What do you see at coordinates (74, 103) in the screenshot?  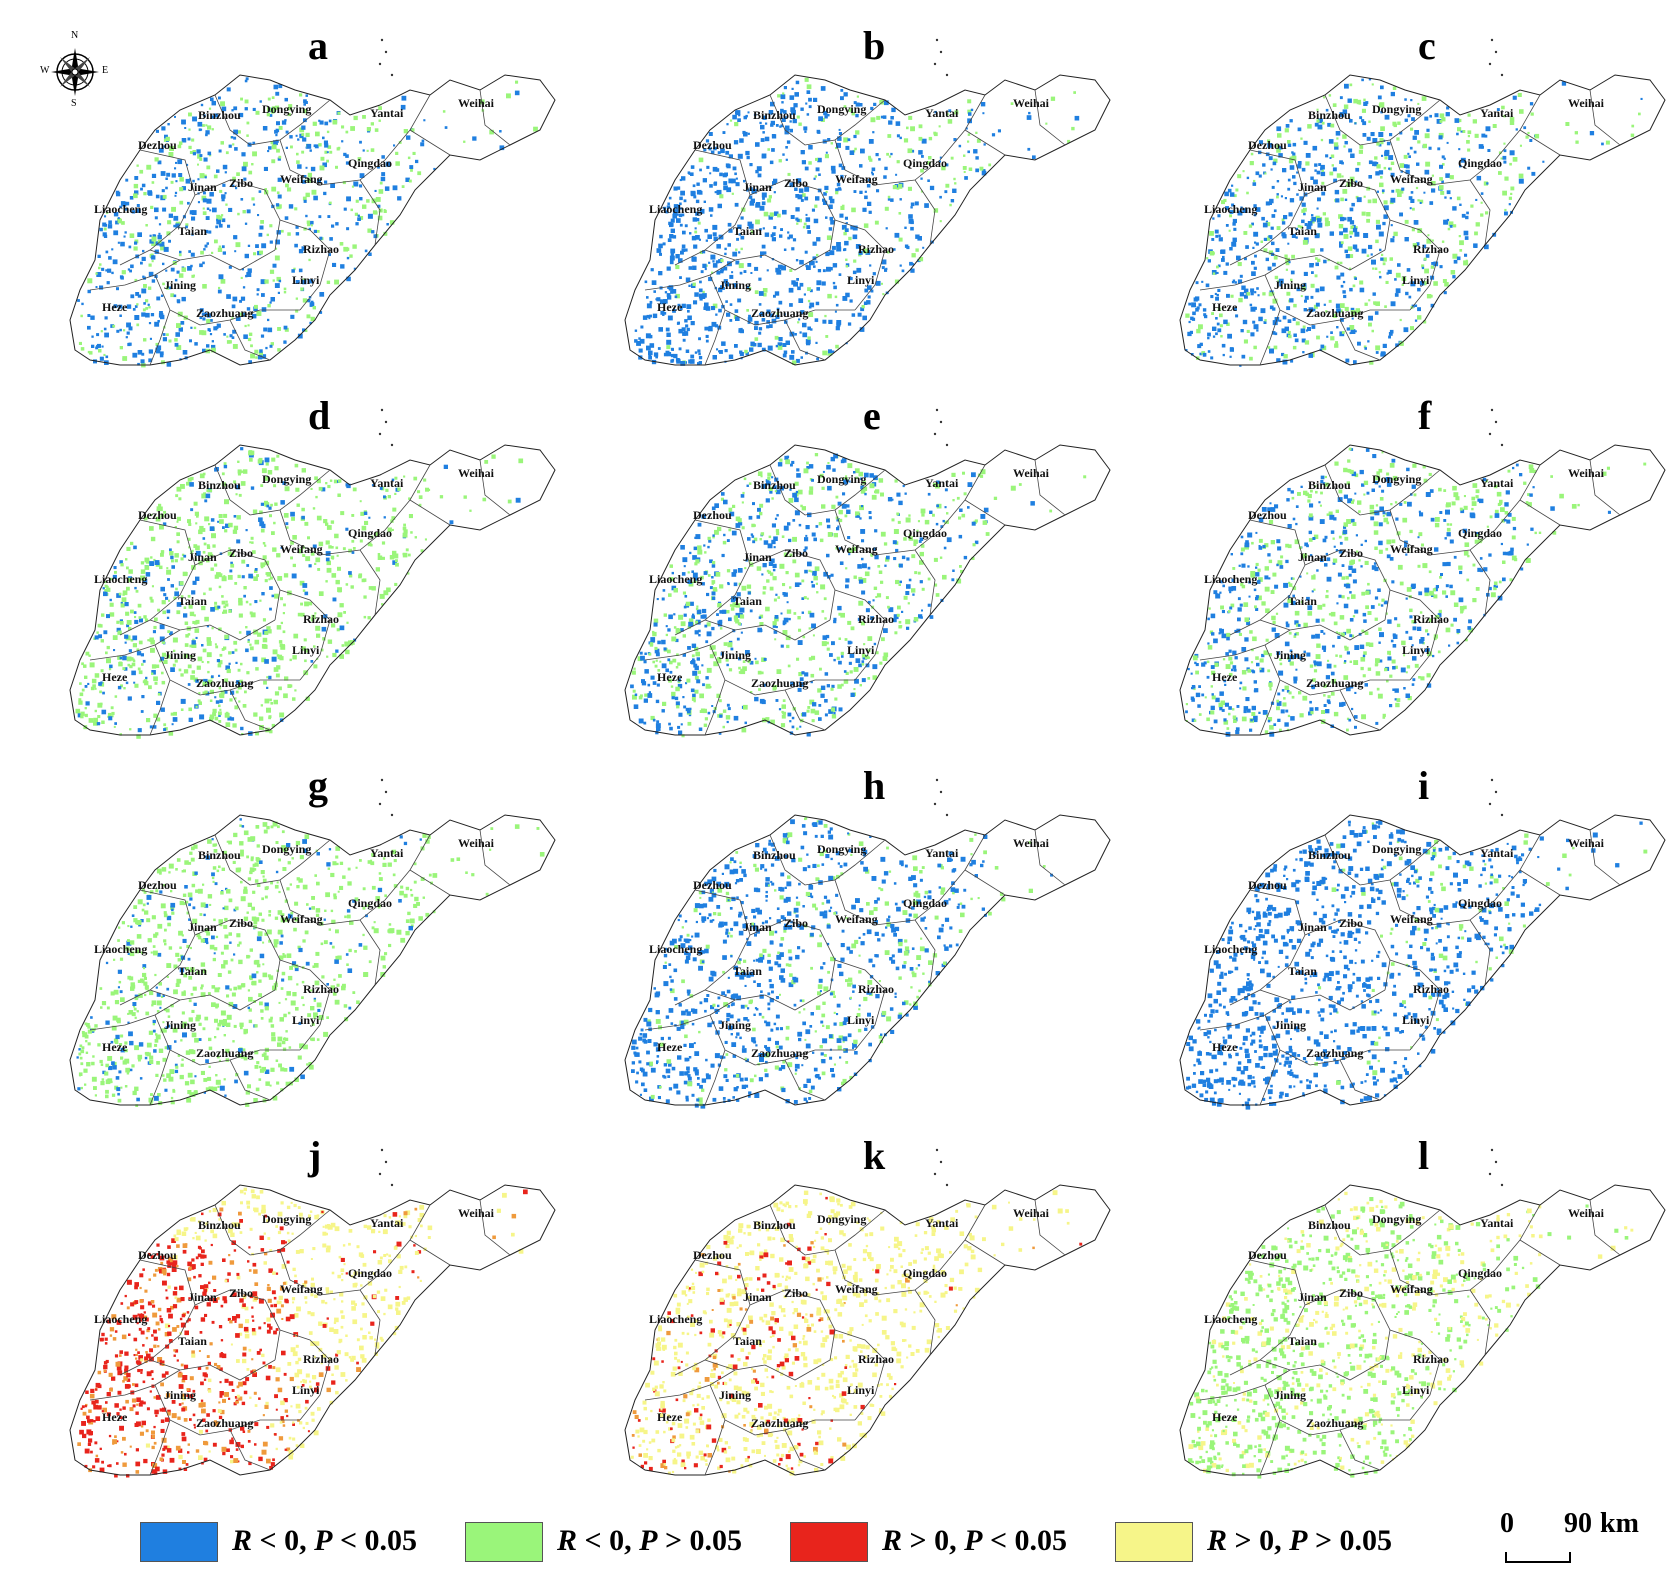 I see `compass-s: S` at bounding box center [74, 103].